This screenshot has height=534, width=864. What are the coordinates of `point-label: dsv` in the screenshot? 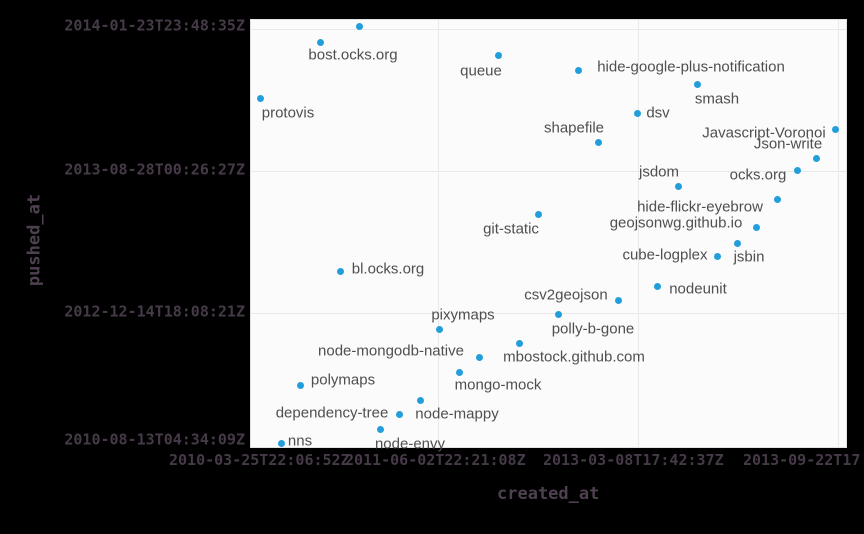 It's located at (658, 113).